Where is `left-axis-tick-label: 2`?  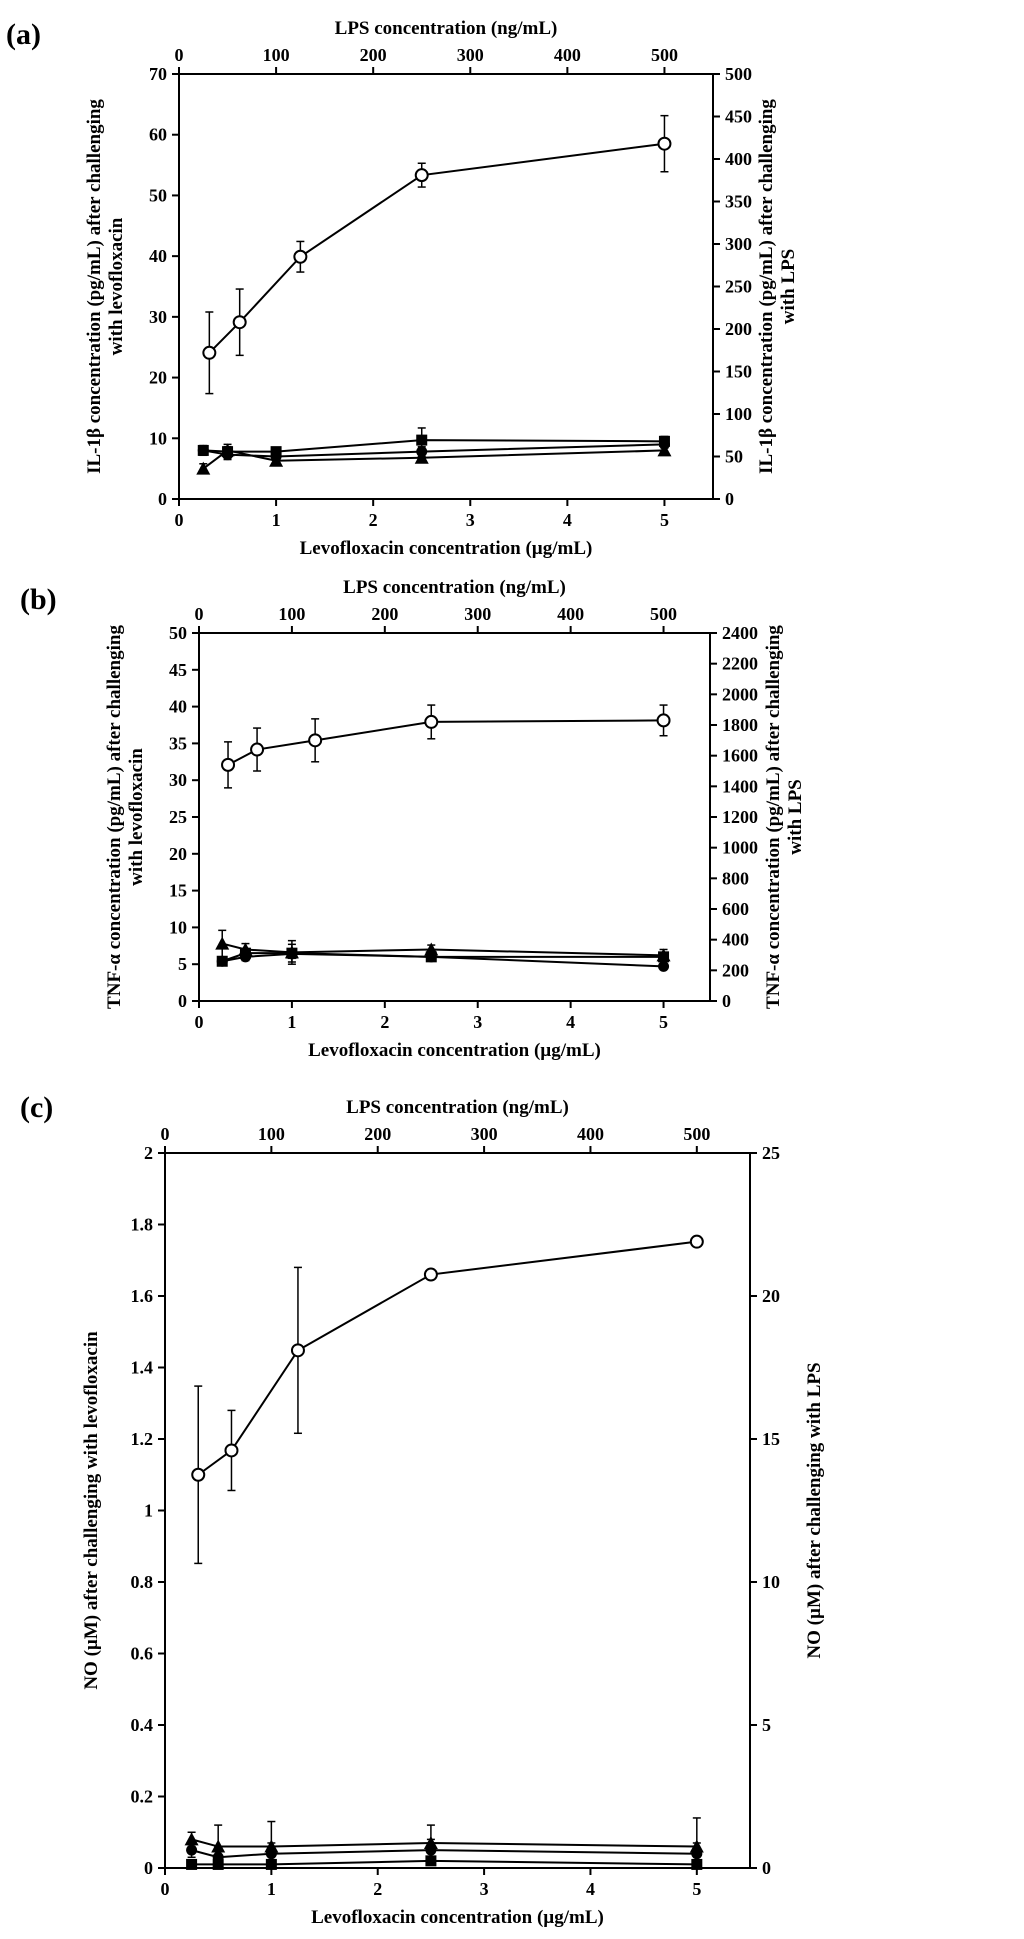 left-axis-tick-label: 2 is located at coordinates (148, 1153).